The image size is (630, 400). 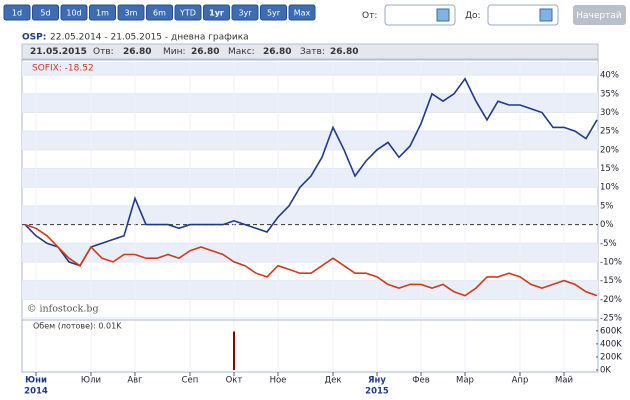 I want to click on volume-bar, so click(x=234, y=350).